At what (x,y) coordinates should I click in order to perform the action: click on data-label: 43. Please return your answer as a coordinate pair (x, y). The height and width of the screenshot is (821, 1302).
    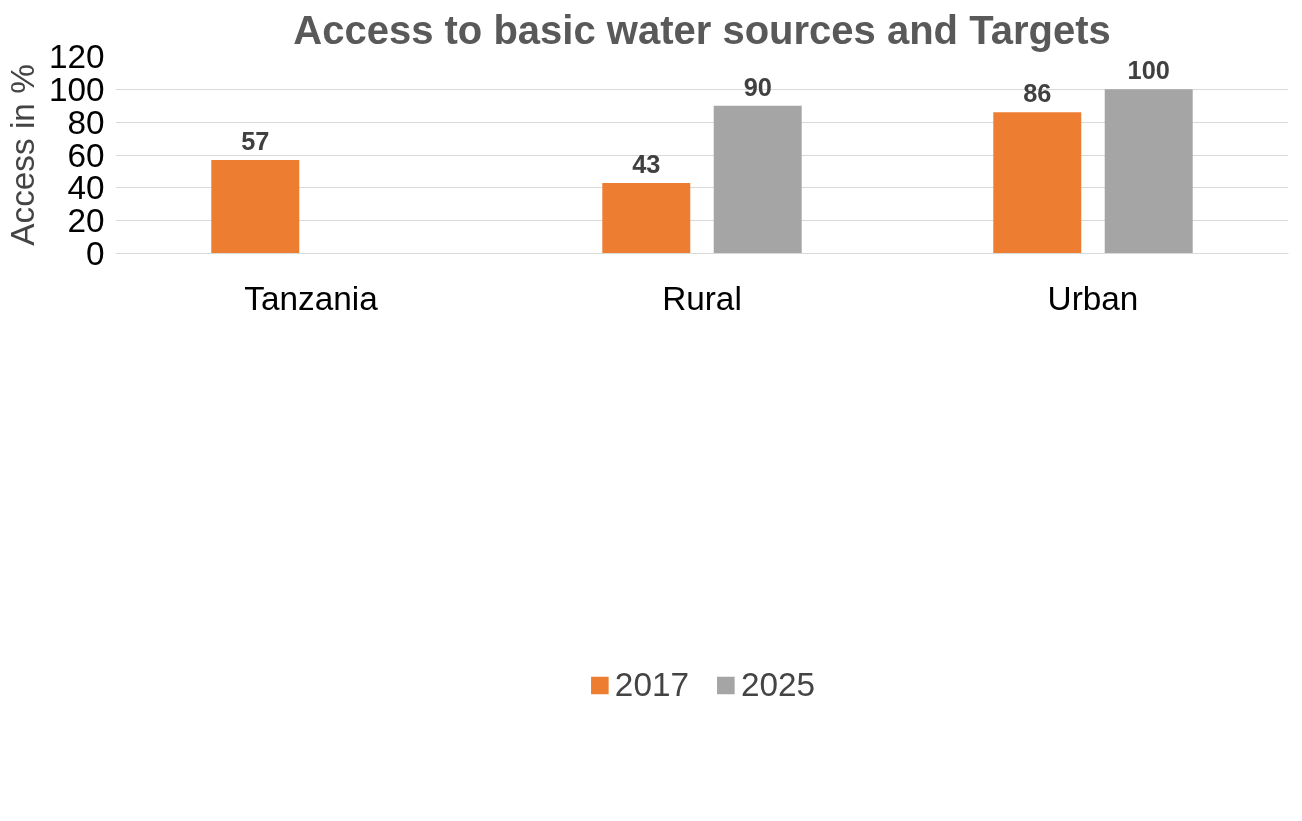
    Looking at the image, I should click on (646, 163).